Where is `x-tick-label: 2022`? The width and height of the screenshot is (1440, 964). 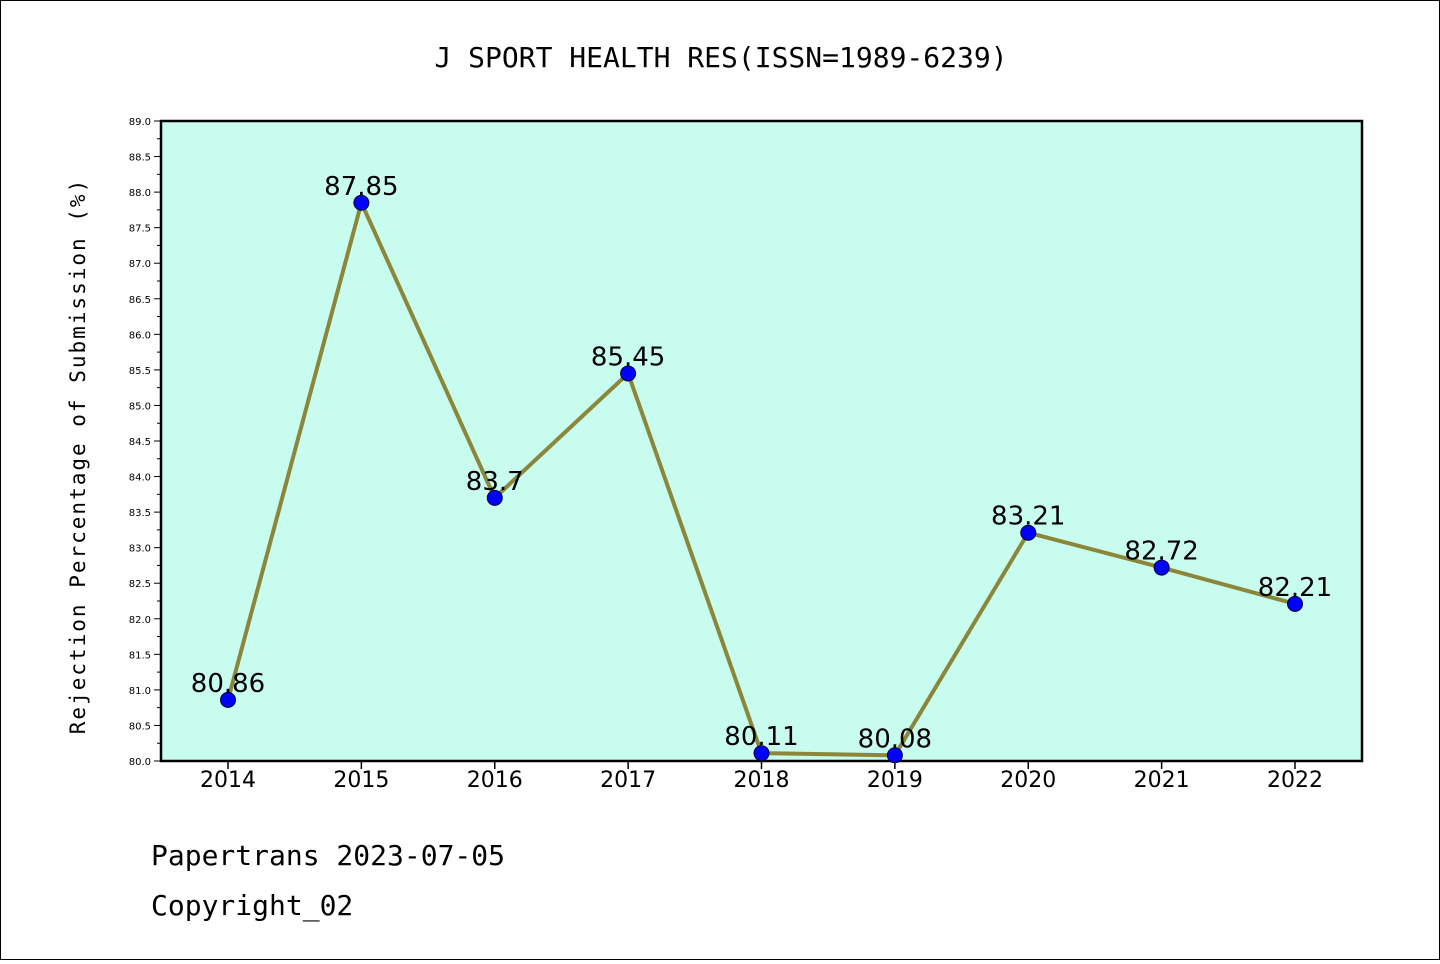
x-tick-label: 2022 is located at coordinates (1295, 780).